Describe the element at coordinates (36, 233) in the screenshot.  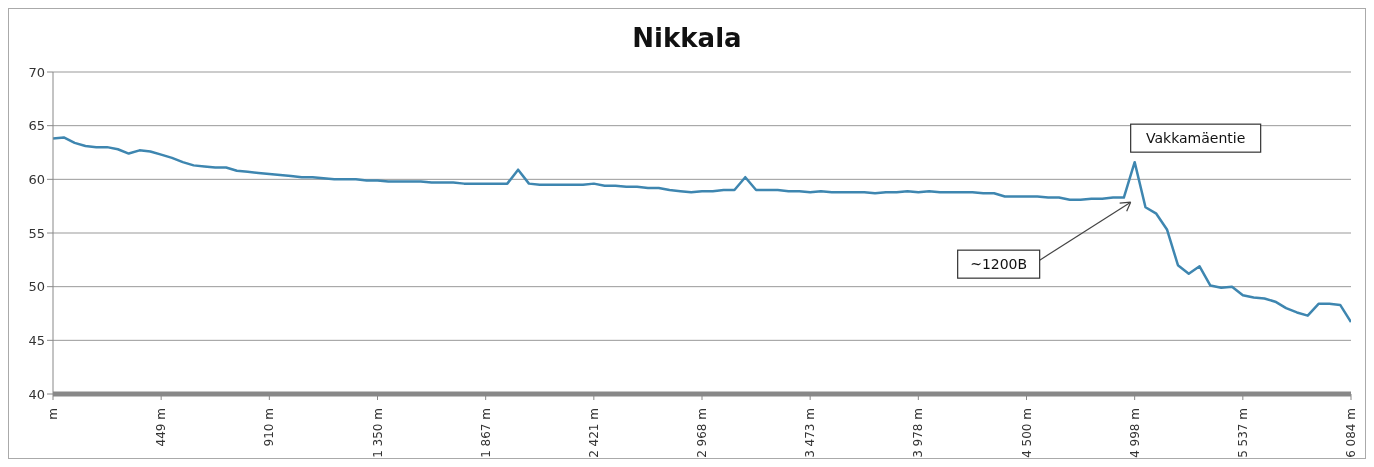
I see `y-tick-label: 55` at that location.